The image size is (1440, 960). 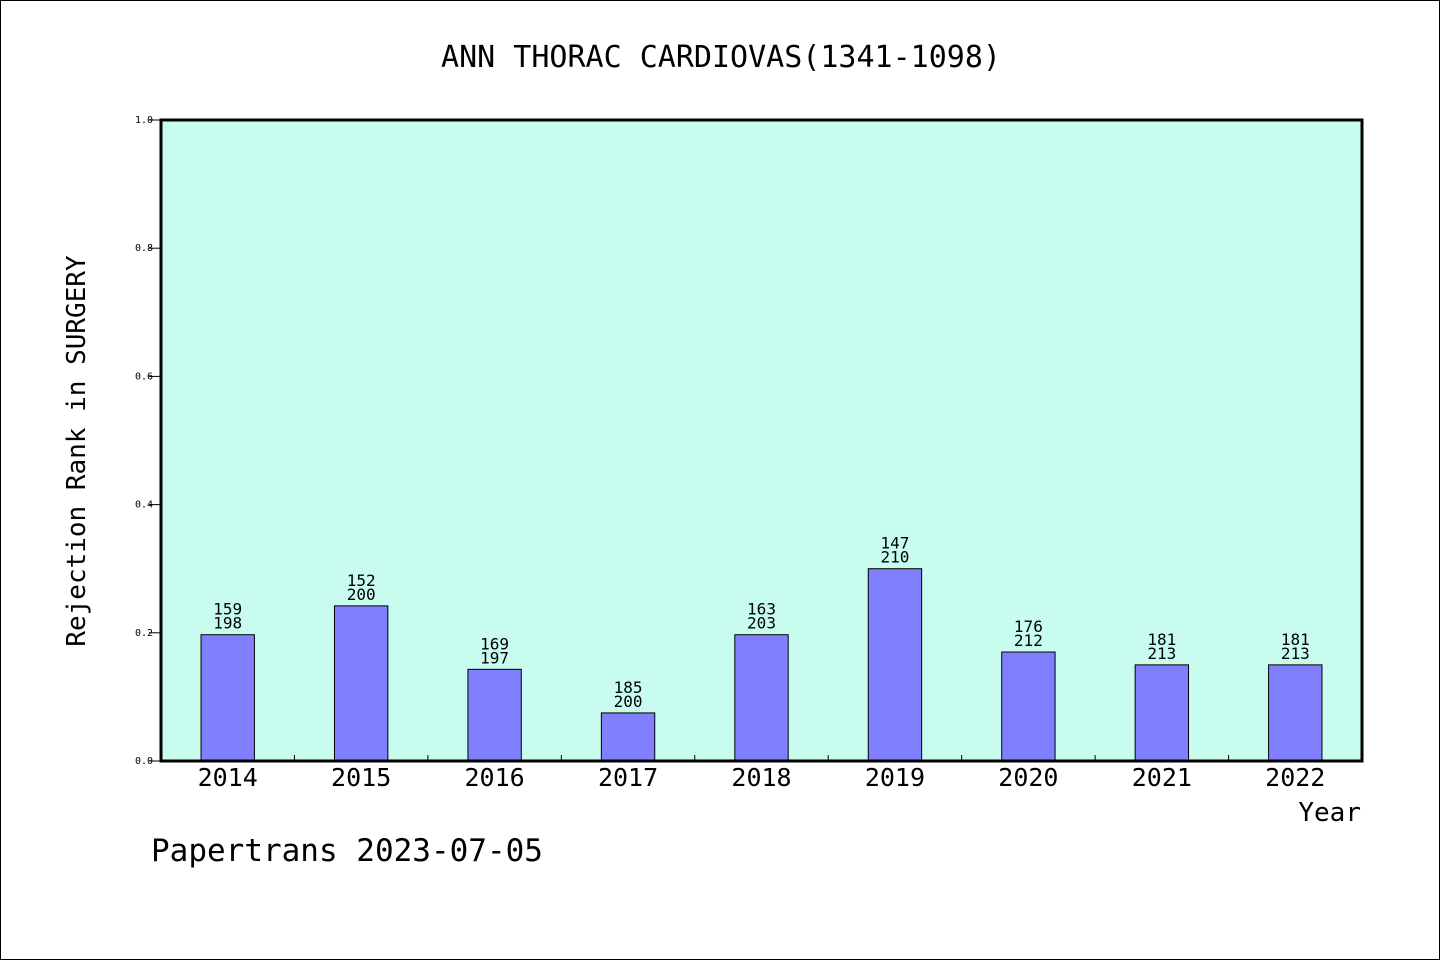 What do you see at coordinates (1329, 813) in the screenshot?
I see `x-axis-label: Year` at bounding box center [1329, 813].